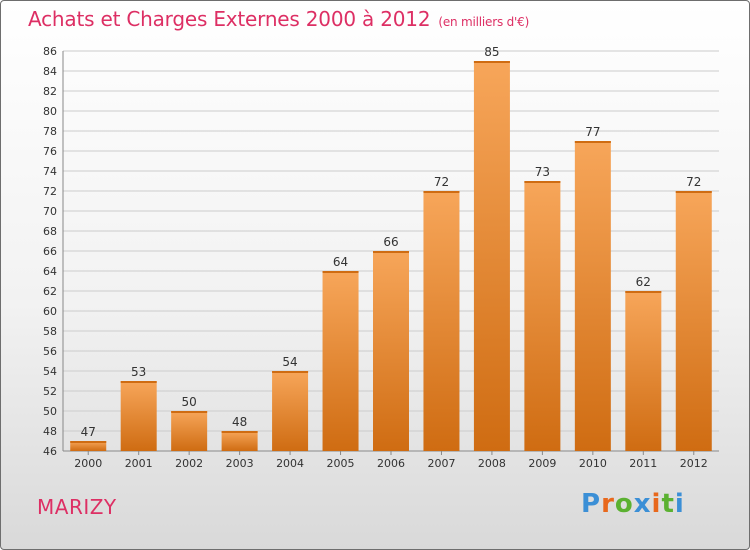  What do you see at coordinates (642, 504) in the screenshot?
I see `logo-letter: x` at bounding box center [642, 504].